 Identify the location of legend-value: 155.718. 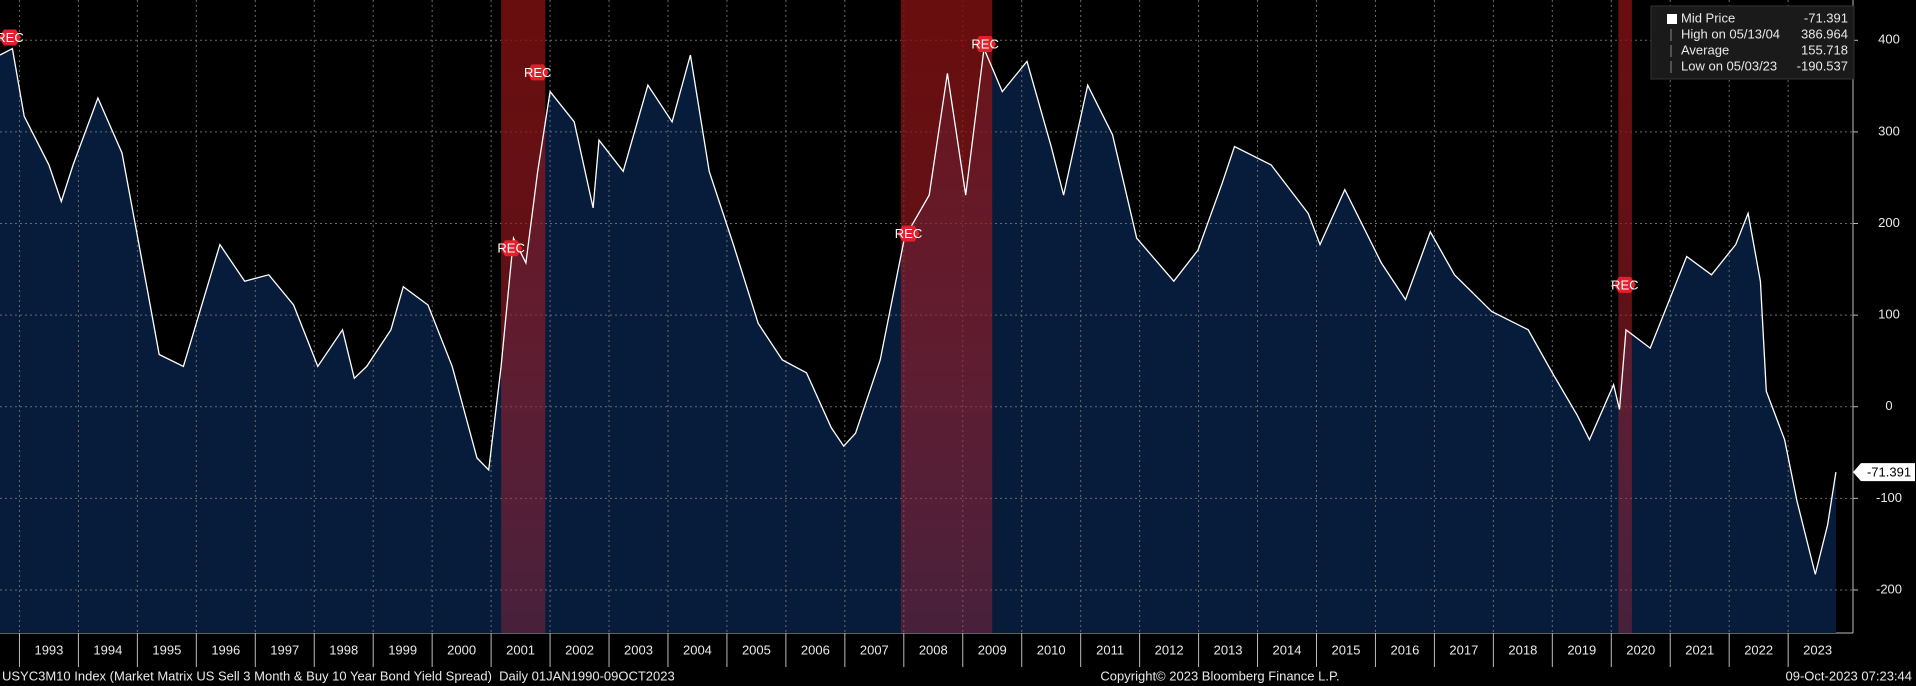
(1824, 49).